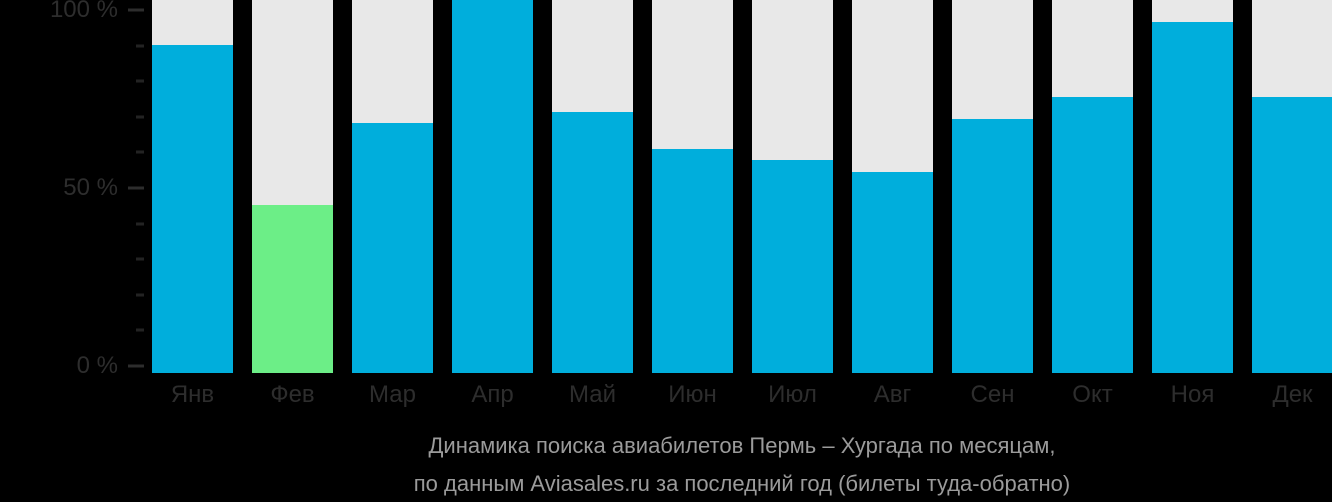 The height and width of the screenshot is (502, 1332). Describe the element at coordinates (97, 365) in the screenshot. I see `y-tick-label: 0 %` at that location.